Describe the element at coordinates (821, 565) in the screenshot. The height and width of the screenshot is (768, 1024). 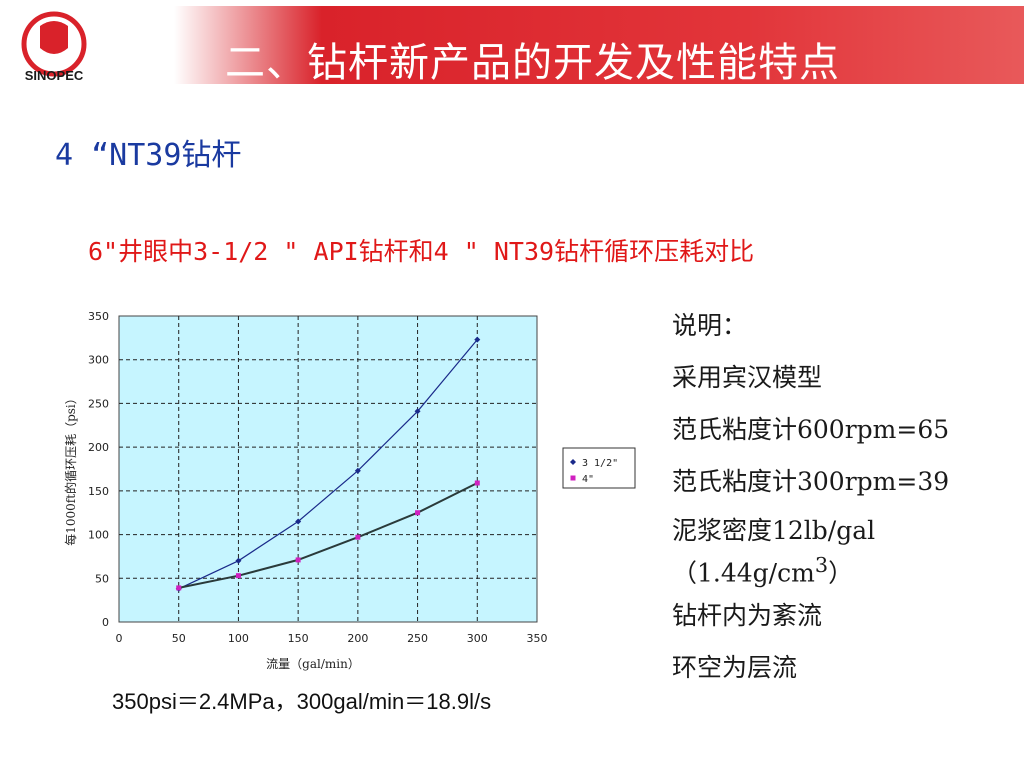
I see `note-density-sup: 3` at that location.